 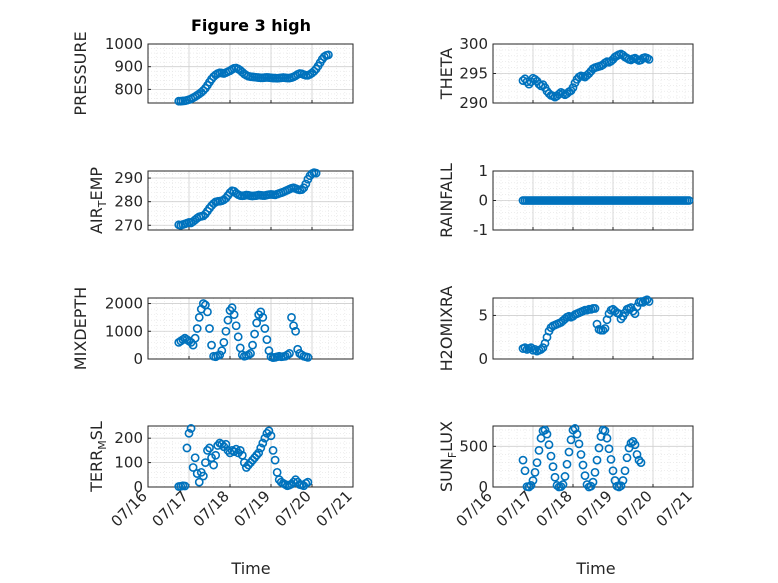 I want to click on x-tick-label: 07/19, so click(x=594, y=508).